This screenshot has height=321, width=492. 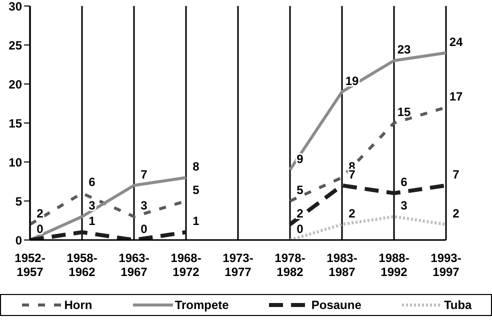 What do you see at coordinates (30, 265) in the screenshot?
I see `x-tick-label: 1952-1957` at bounding box center [30, 265].